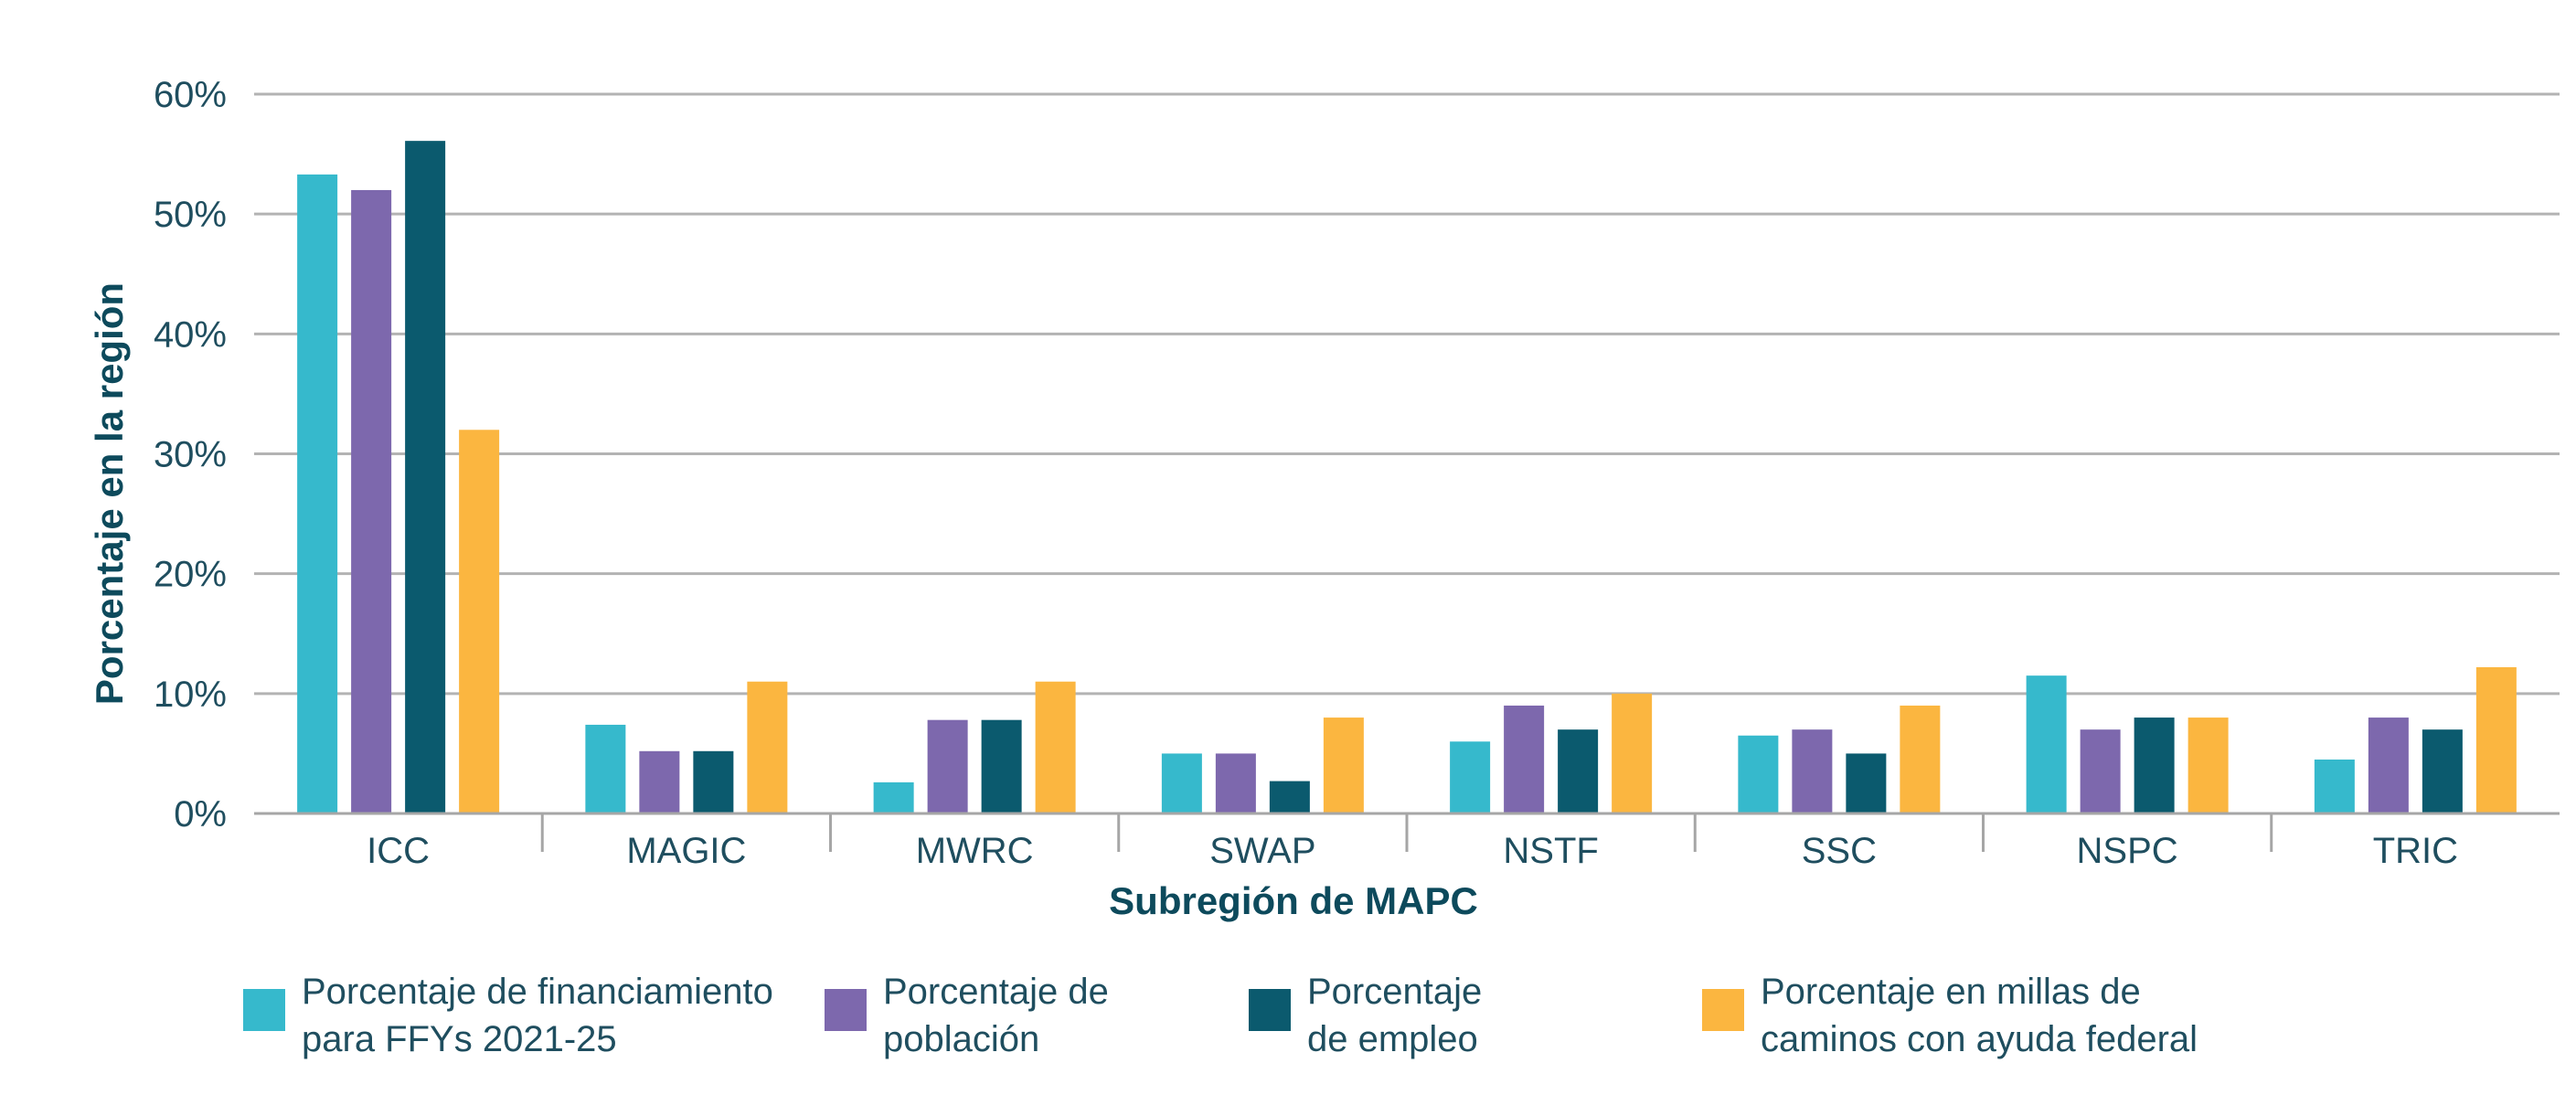  Describe the element at coordinates (190, 215) in the screenshot. I see `y-tick-label: 50%` at that location.